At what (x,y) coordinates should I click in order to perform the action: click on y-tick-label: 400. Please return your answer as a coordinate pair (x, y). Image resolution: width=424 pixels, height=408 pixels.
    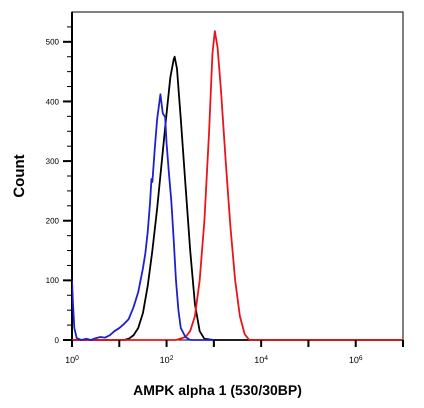
    Looking at the image, I should click on (53, 101).